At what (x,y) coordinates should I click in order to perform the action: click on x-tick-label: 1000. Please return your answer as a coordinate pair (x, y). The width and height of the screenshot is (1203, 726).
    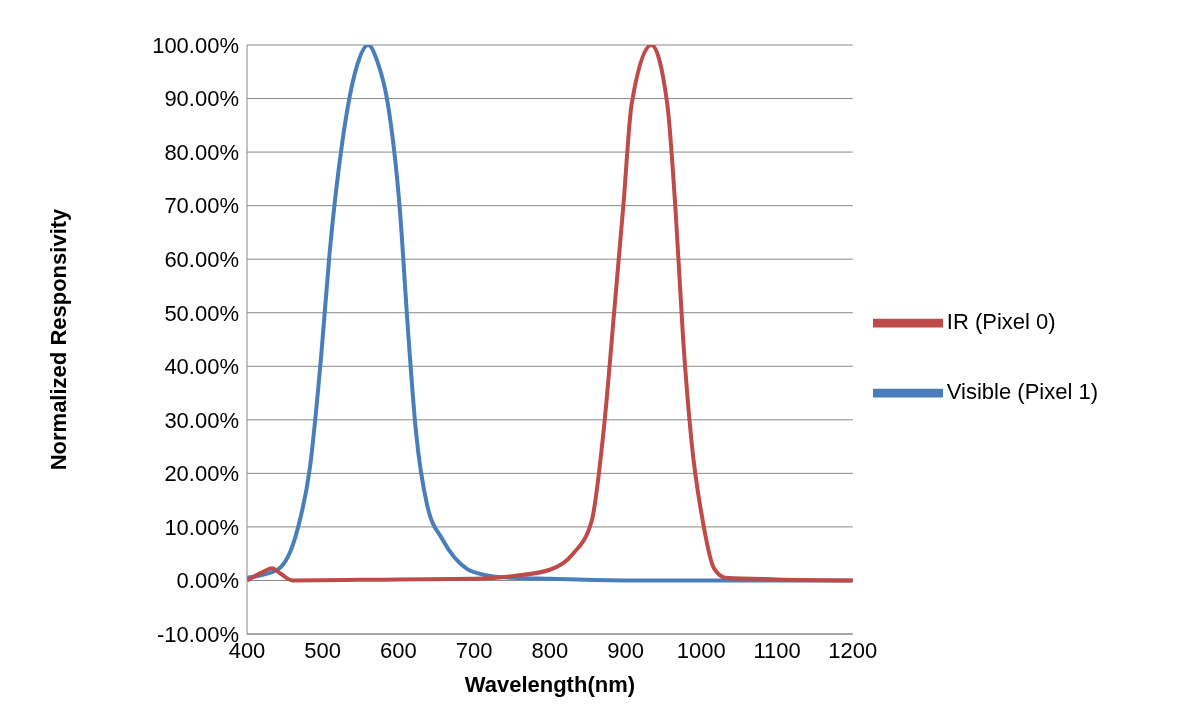
    Looking at the image, I should click on (701, 650).